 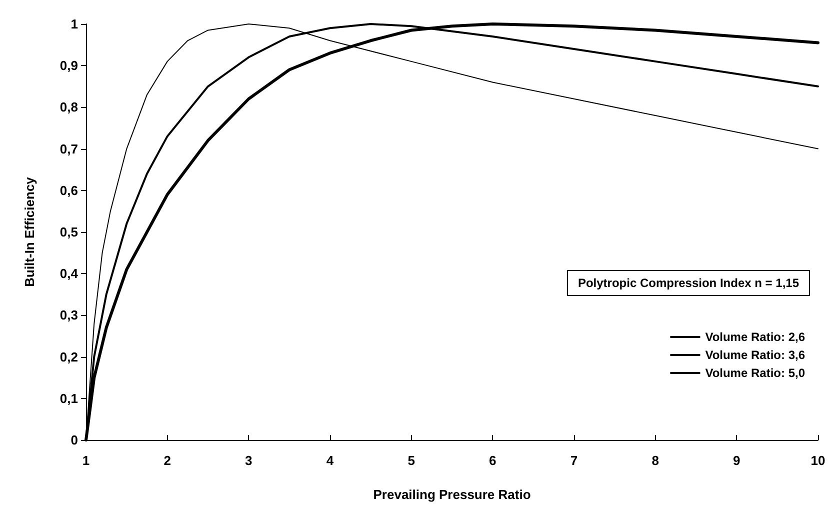 I want to click on legend-label: Volume Ratio: 3,6, so click(x=755, y=355).